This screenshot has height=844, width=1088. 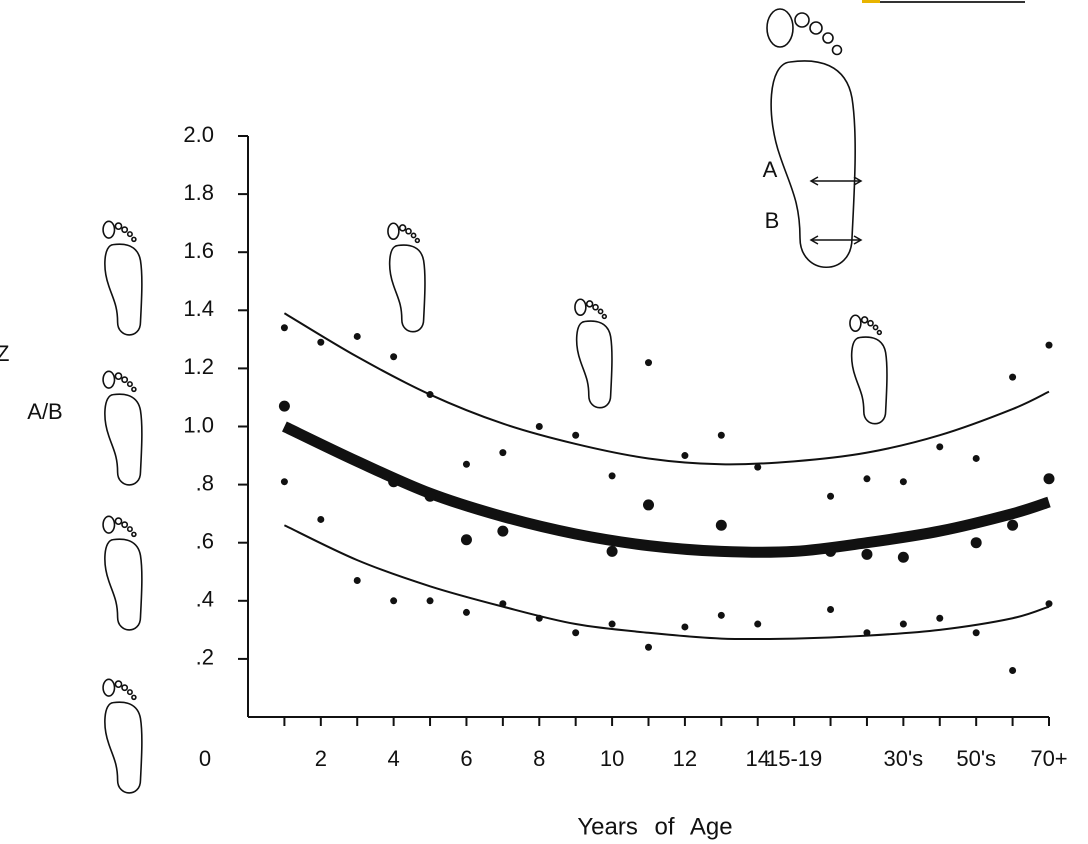 What do you see at coordinates (976, 758) in the screenshot?
I see `x-tick-label: 50's` at bounding box center [976, 758].